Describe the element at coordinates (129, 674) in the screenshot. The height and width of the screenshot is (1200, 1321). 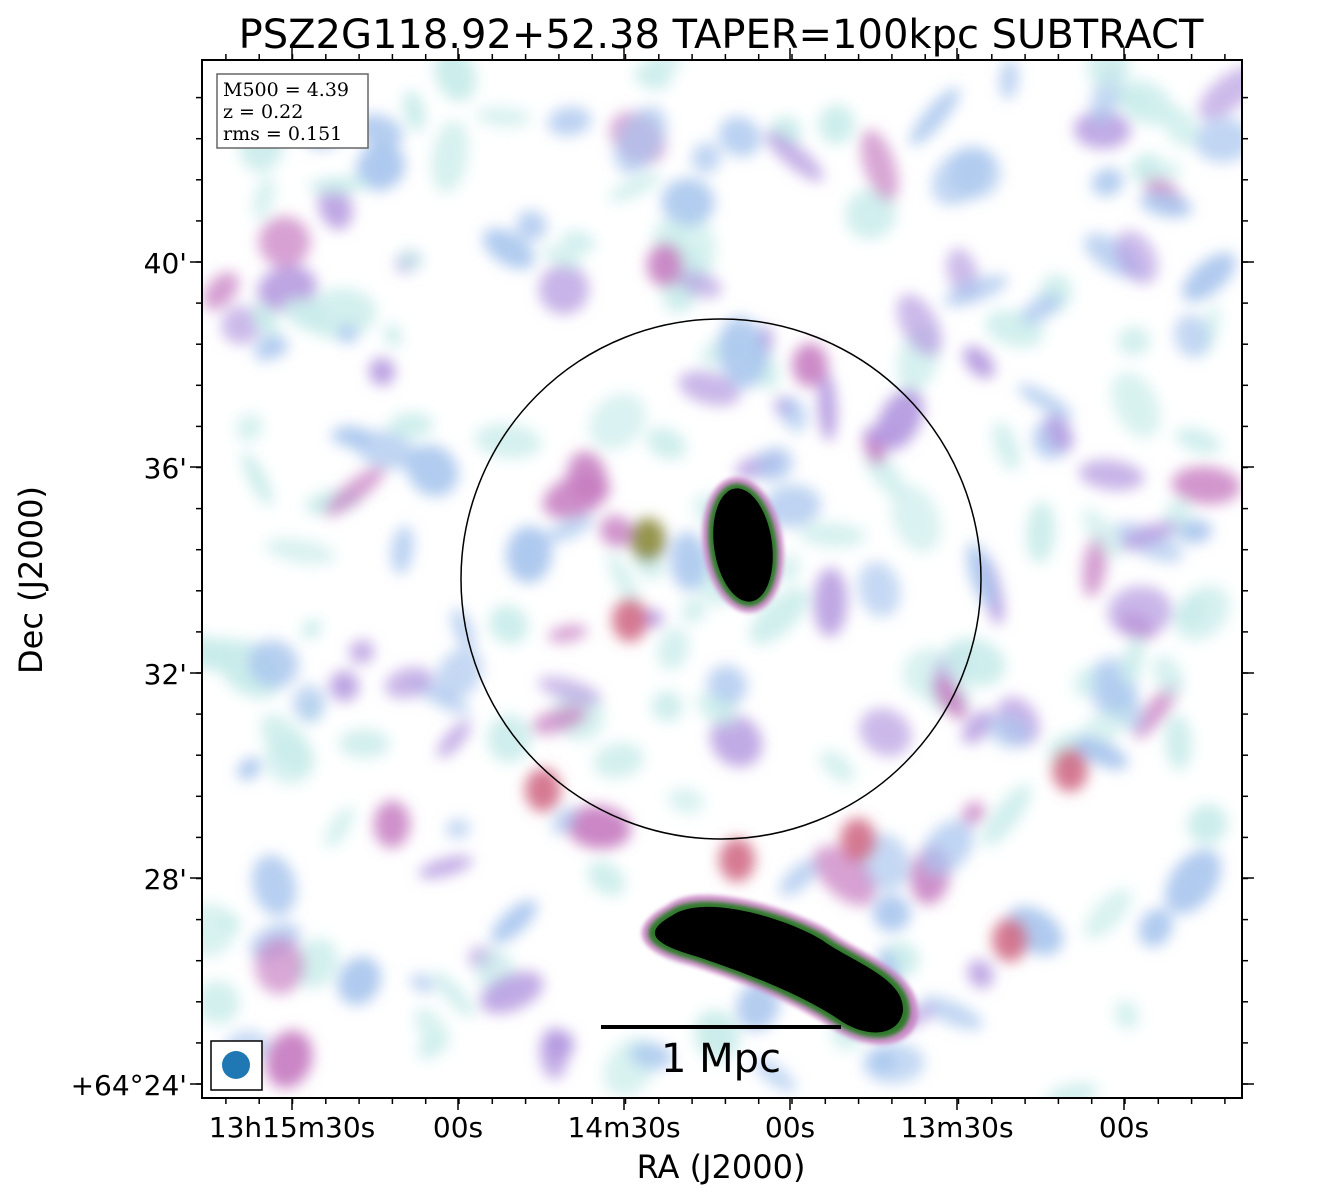
I see `y-tick-labels: +64°24' 28' 32' 36' 40'` at that location.